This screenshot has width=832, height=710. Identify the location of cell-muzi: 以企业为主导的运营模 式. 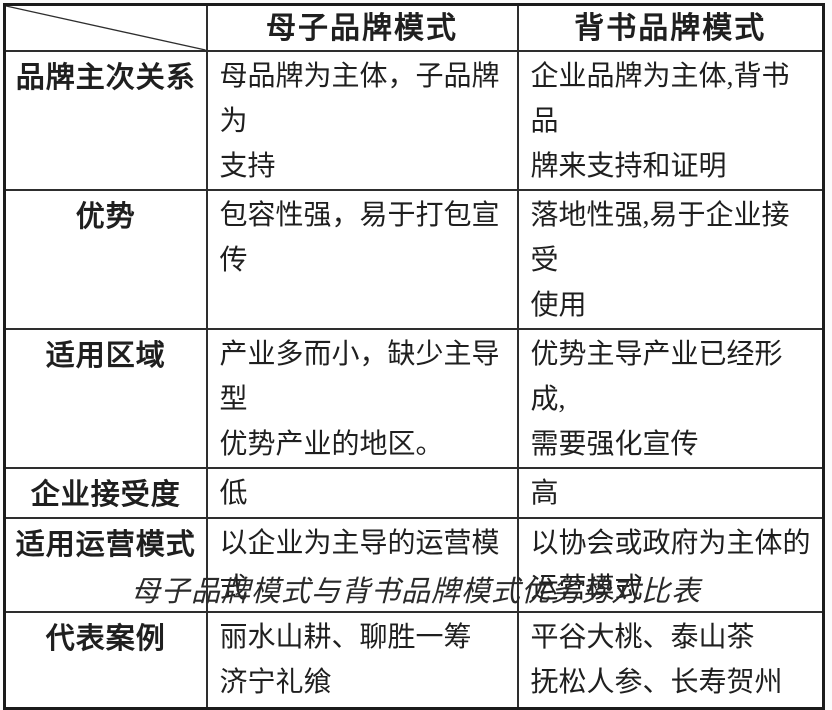
(362, 565).